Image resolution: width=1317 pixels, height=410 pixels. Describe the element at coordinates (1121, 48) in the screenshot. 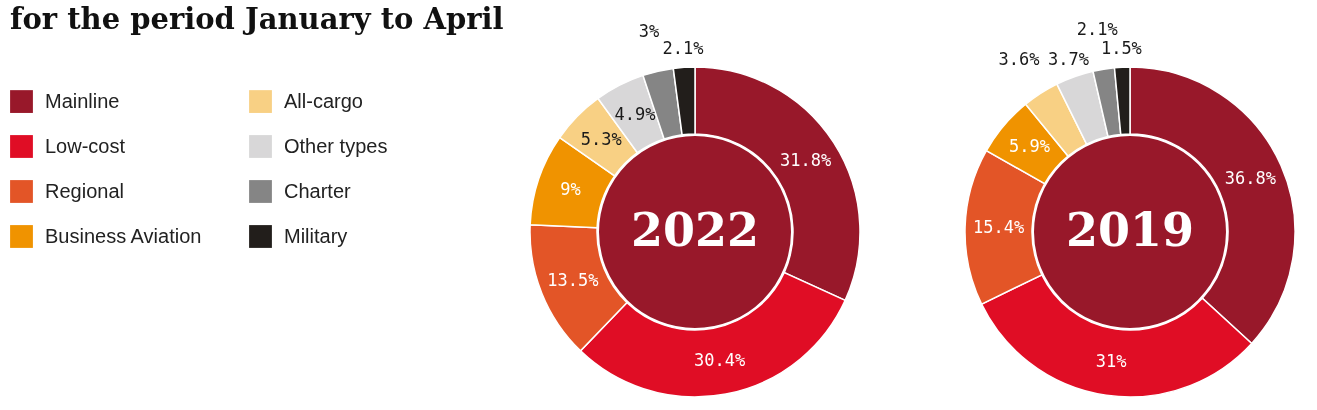

I see `data-label: 1.5%` at that location.